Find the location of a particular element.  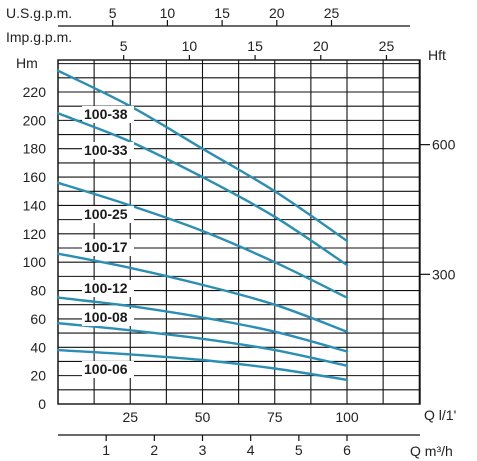

flow-lmin-tick-label: 100 is located at coordinates (347, 417).